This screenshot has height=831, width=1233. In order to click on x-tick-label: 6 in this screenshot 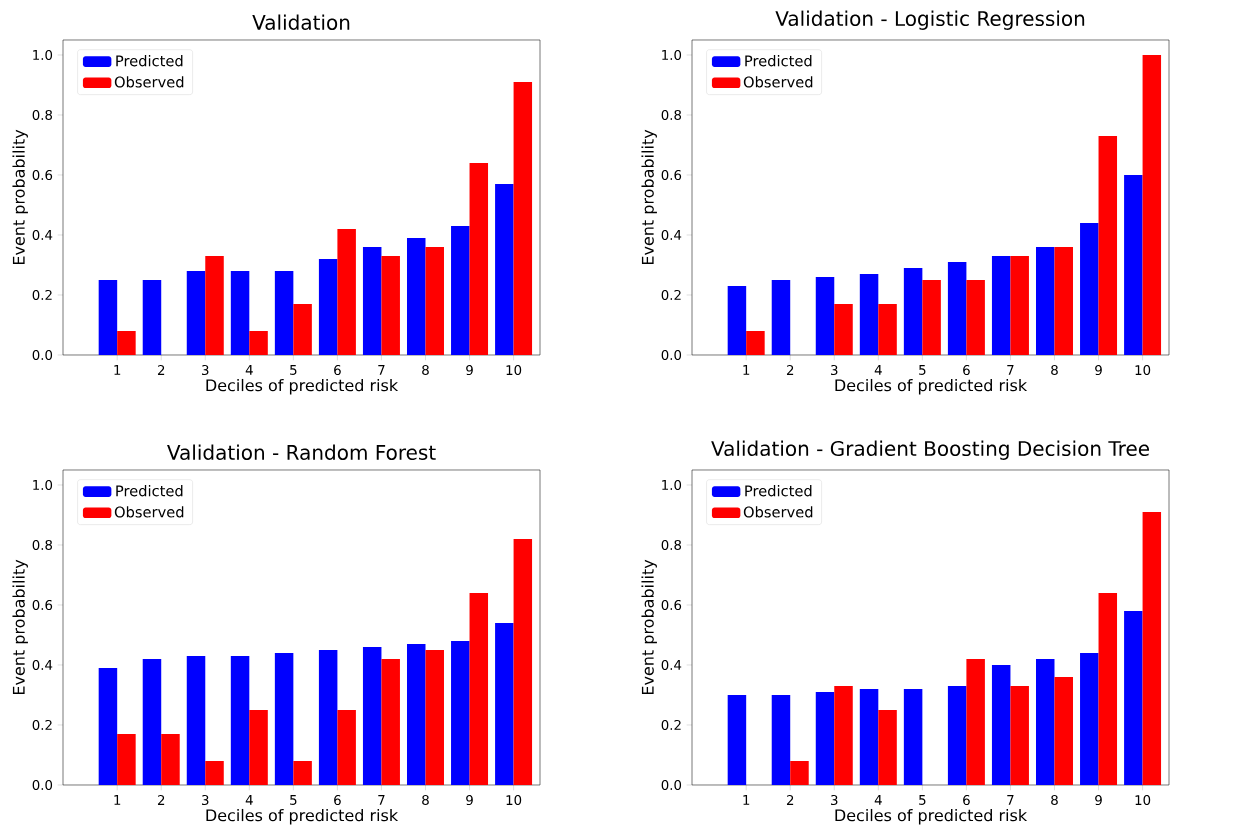, I will do `click(966, 370)`.